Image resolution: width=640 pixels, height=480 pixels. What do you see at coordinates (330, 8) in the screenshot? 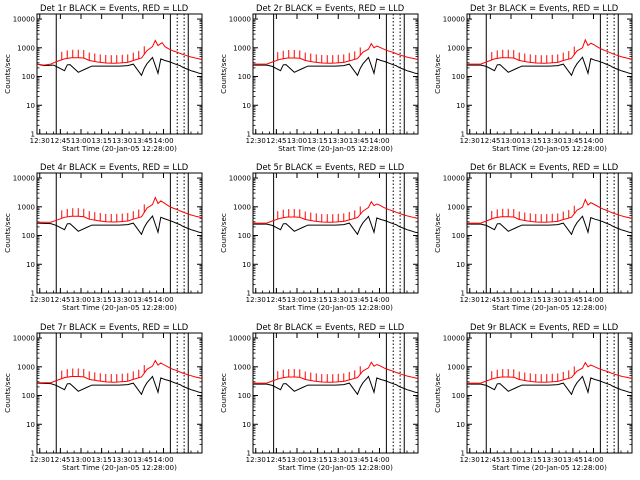
I see `chart-title: Det 2r BLACK = Events, RED = LLD` at bounding box center [330, 8].